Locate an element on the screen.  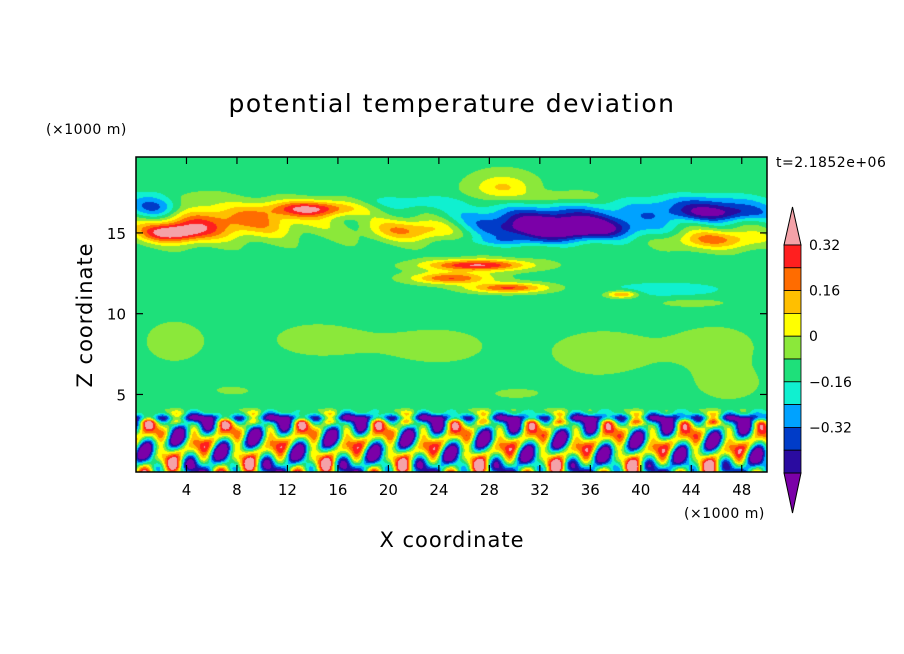
x-tick-label: 24 is located at coordinates (438, 490).